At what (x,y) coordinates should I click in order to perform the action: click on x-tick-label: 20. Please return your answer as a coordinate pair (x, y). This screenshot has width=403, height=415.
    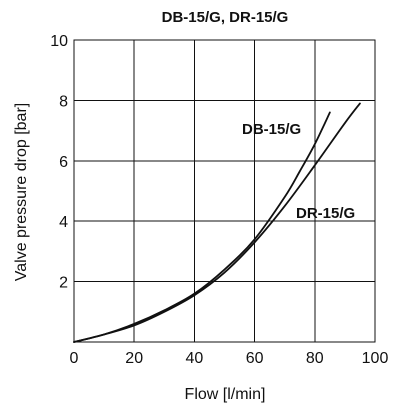
    Looking at the image, I should click on (134, 358).